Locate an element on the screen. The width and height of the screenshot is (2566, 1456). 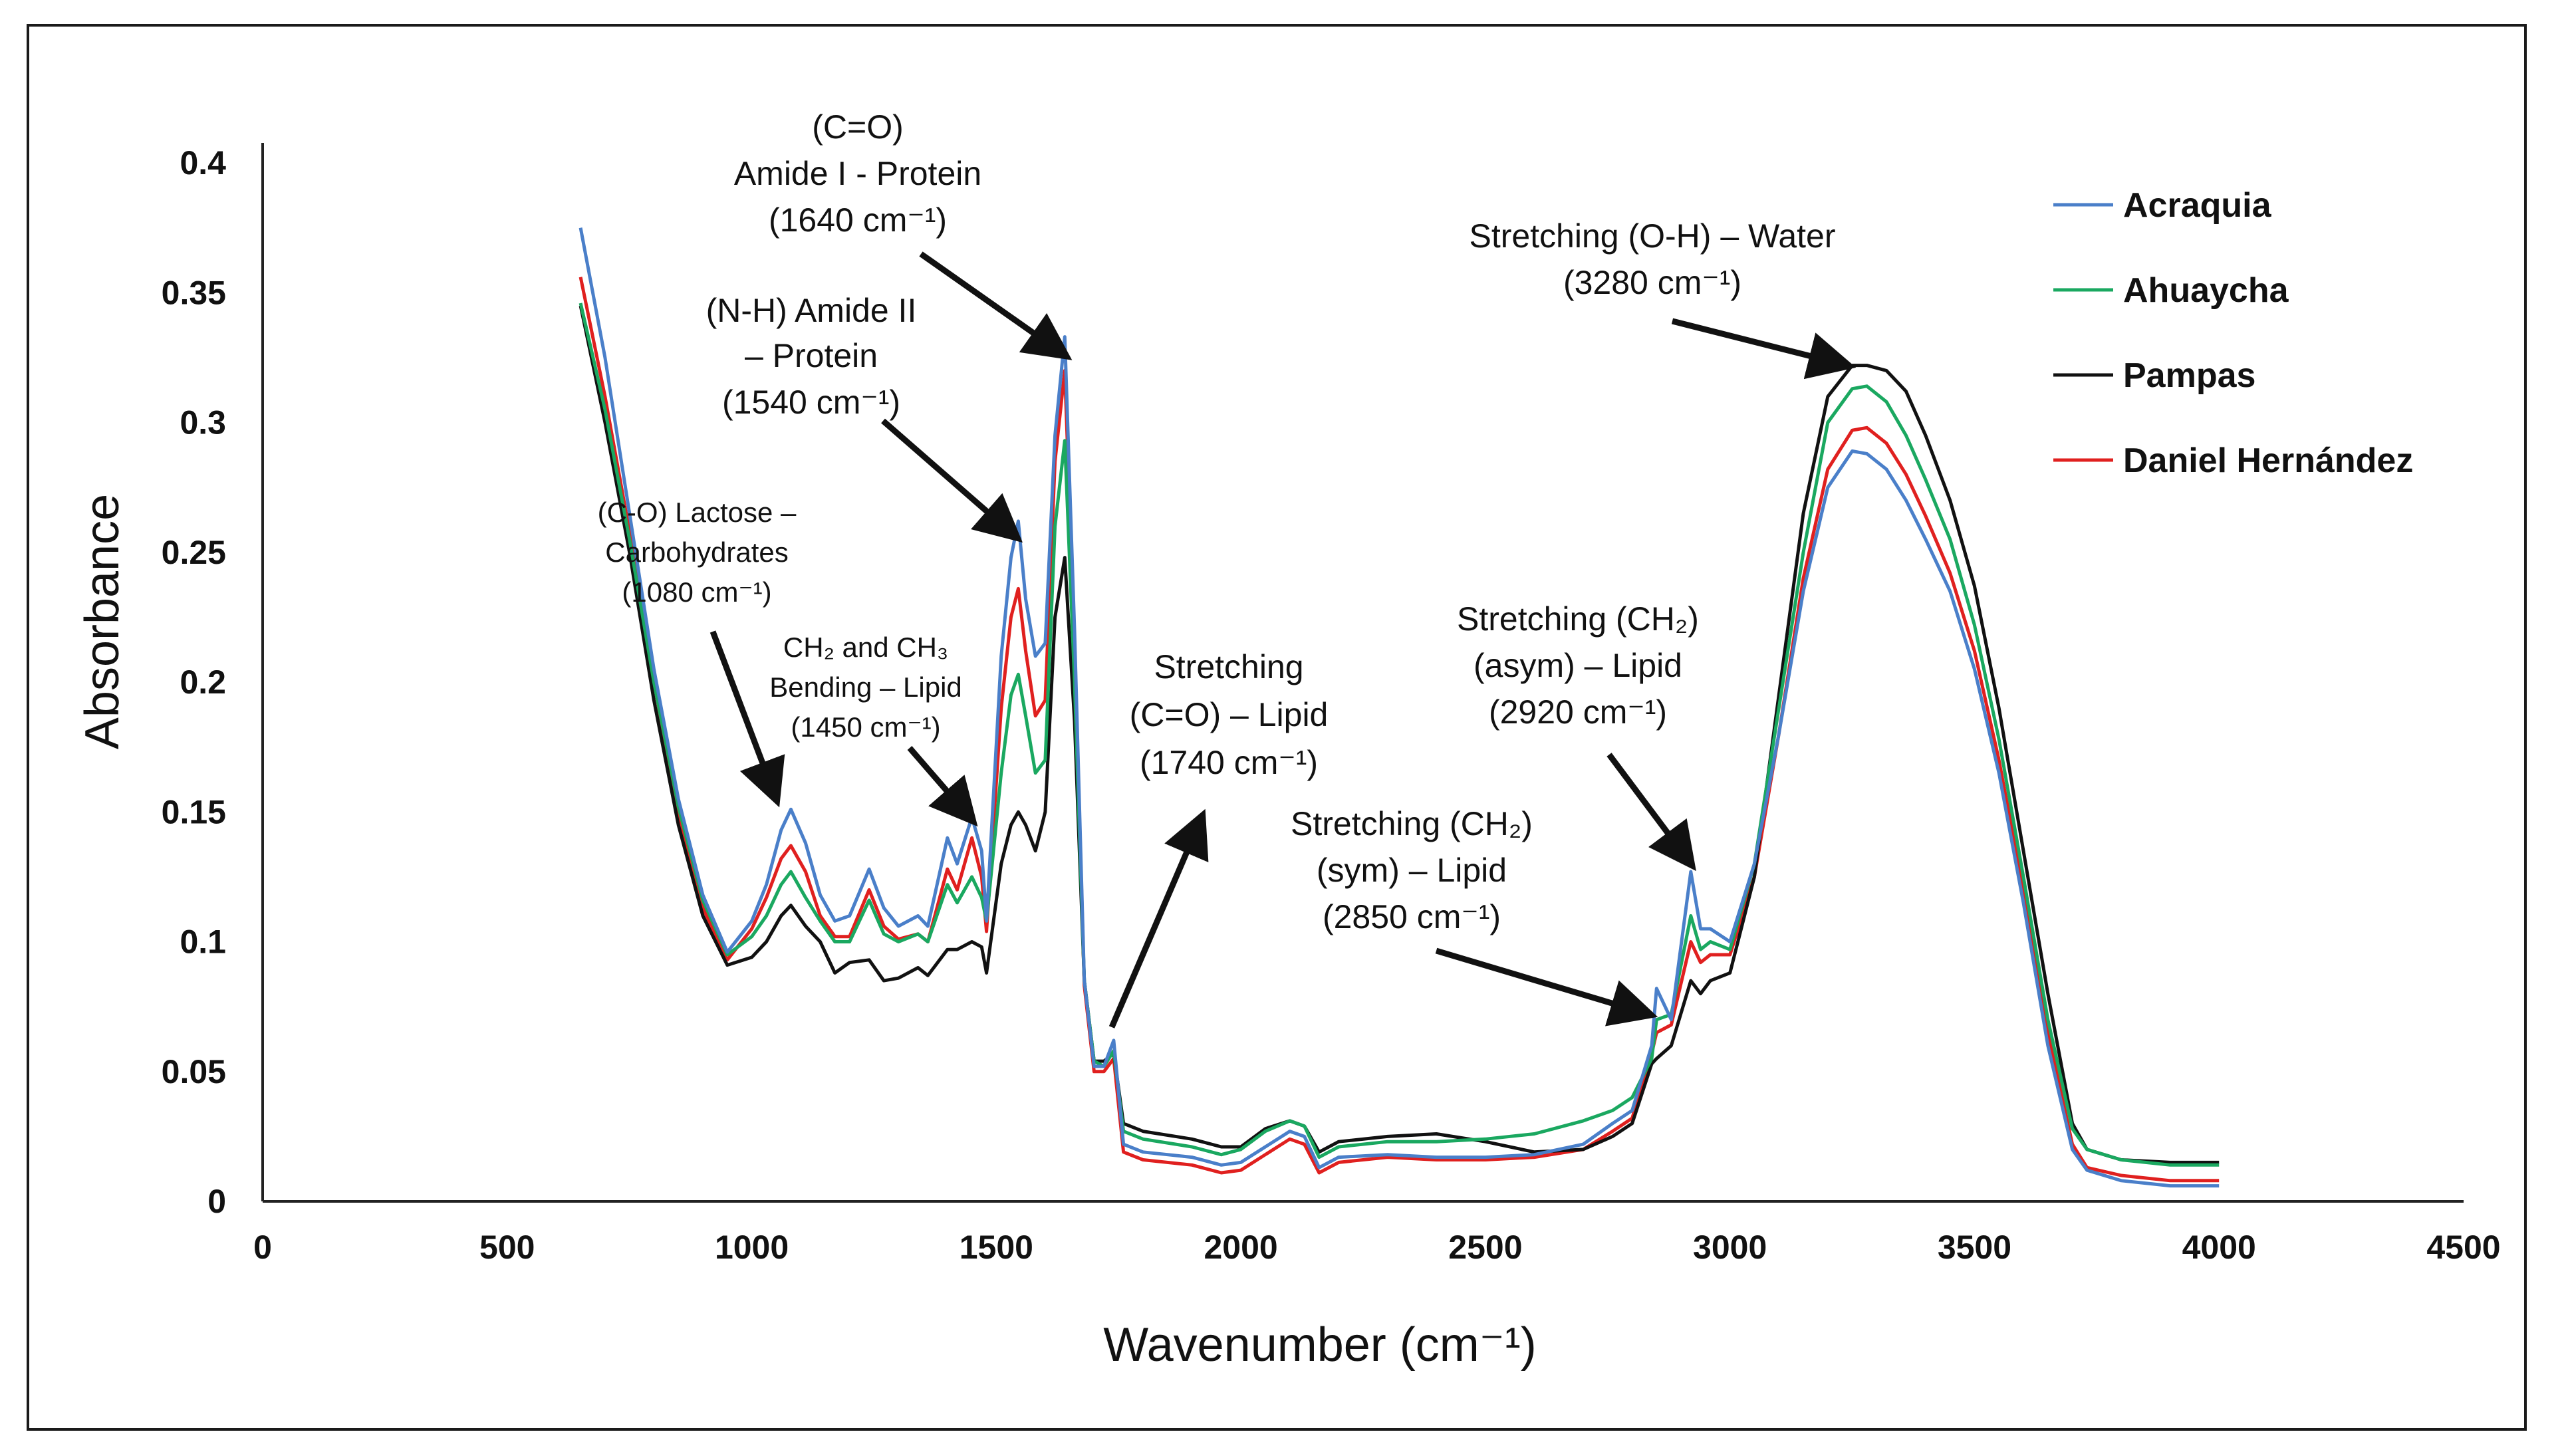
annotation-1640-line-3: (1640 cm⁻¹) is located at coordinates (858, 220).